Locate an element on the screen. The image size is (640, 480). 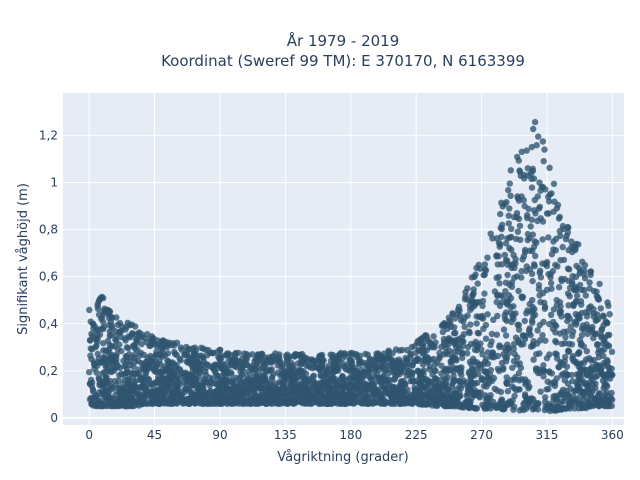
x-tick-label: 135 is located at coordinates (285, 435).